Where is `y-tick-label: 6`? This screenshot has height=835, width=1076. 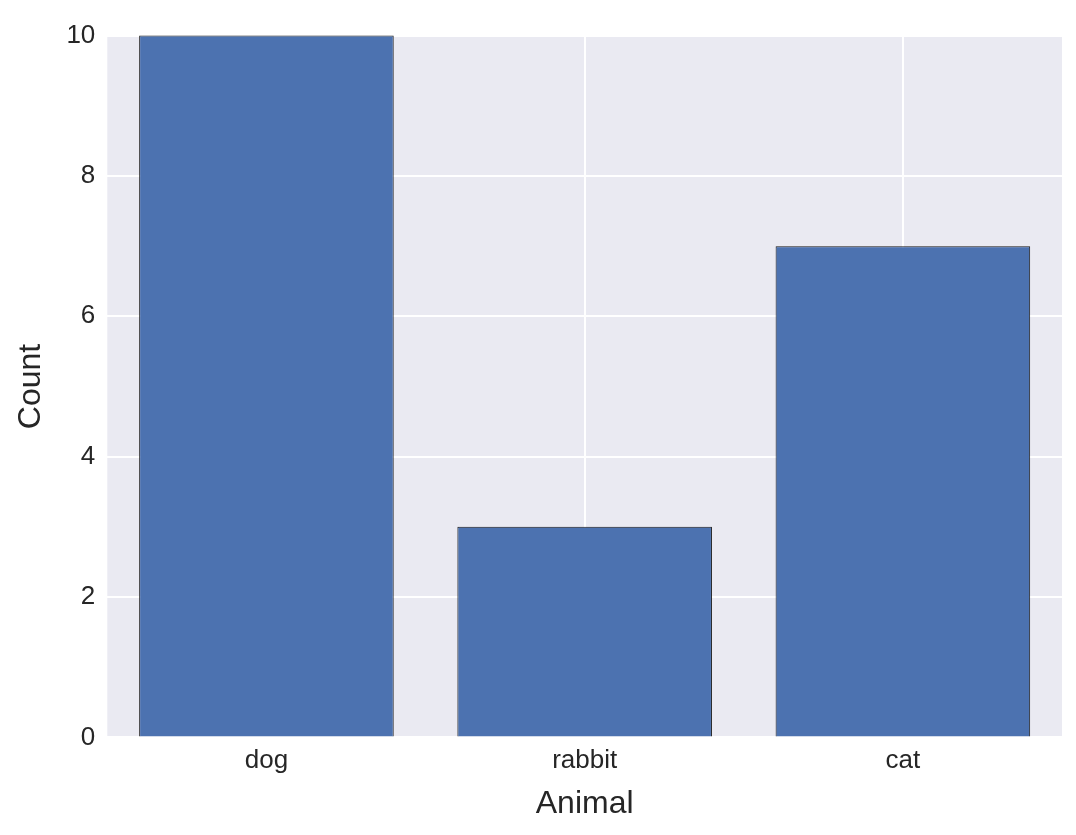 y-tick-label: 6 is located at coordinates (88, 314).